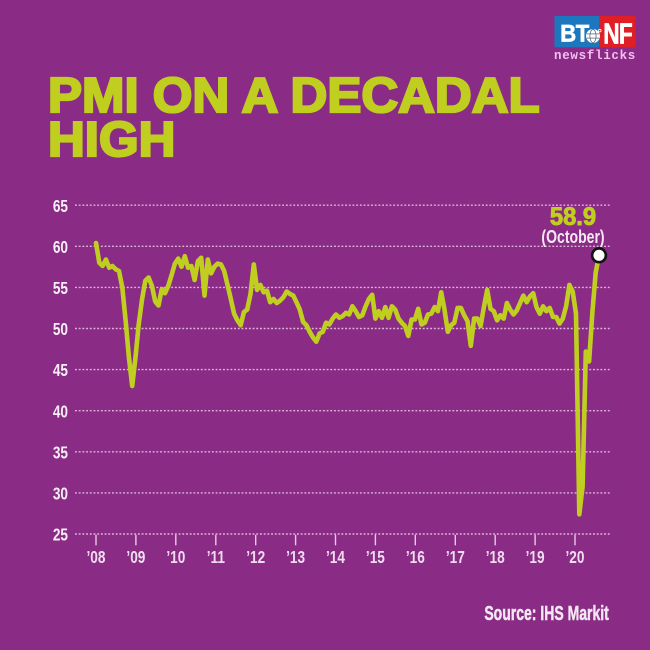 The width and height of the screenshot is (650, 650). I want to click on svg-text: ’10, so click(175, 558).